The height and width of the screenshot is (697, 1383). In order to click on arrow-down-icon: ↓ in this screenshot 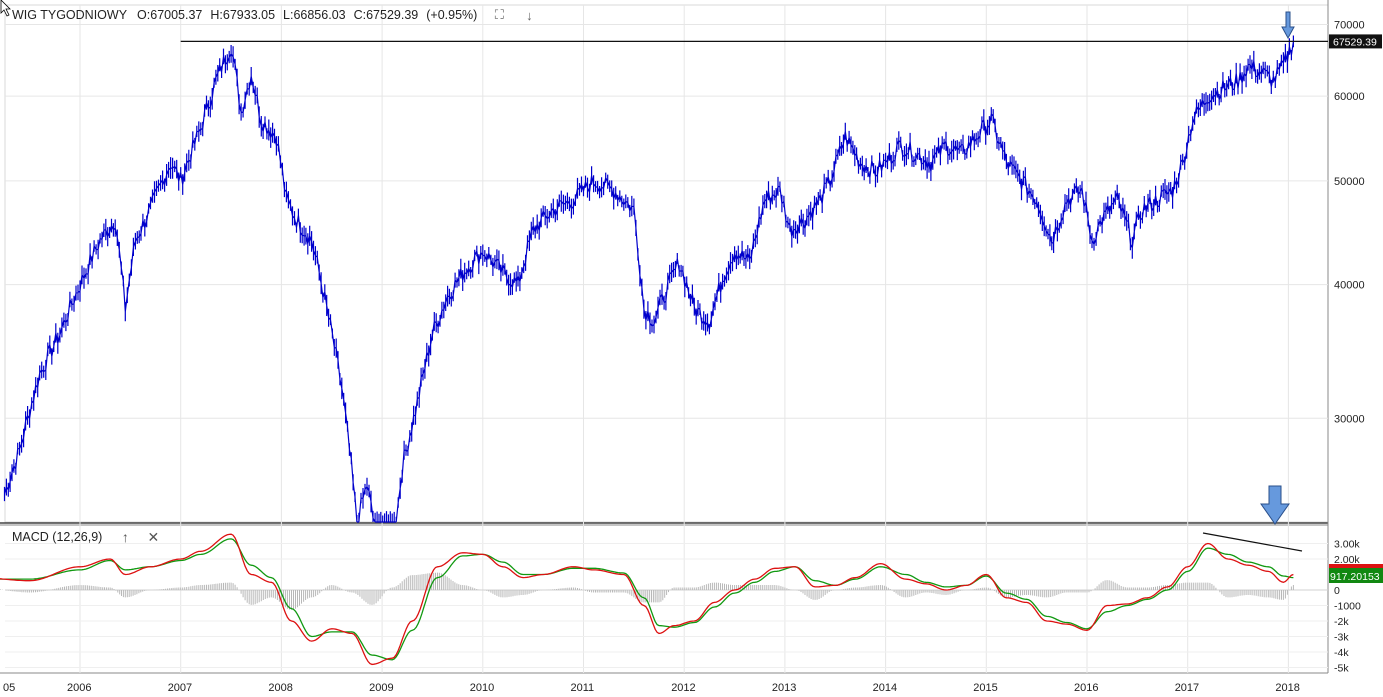, I will do `click(529, 15)`.